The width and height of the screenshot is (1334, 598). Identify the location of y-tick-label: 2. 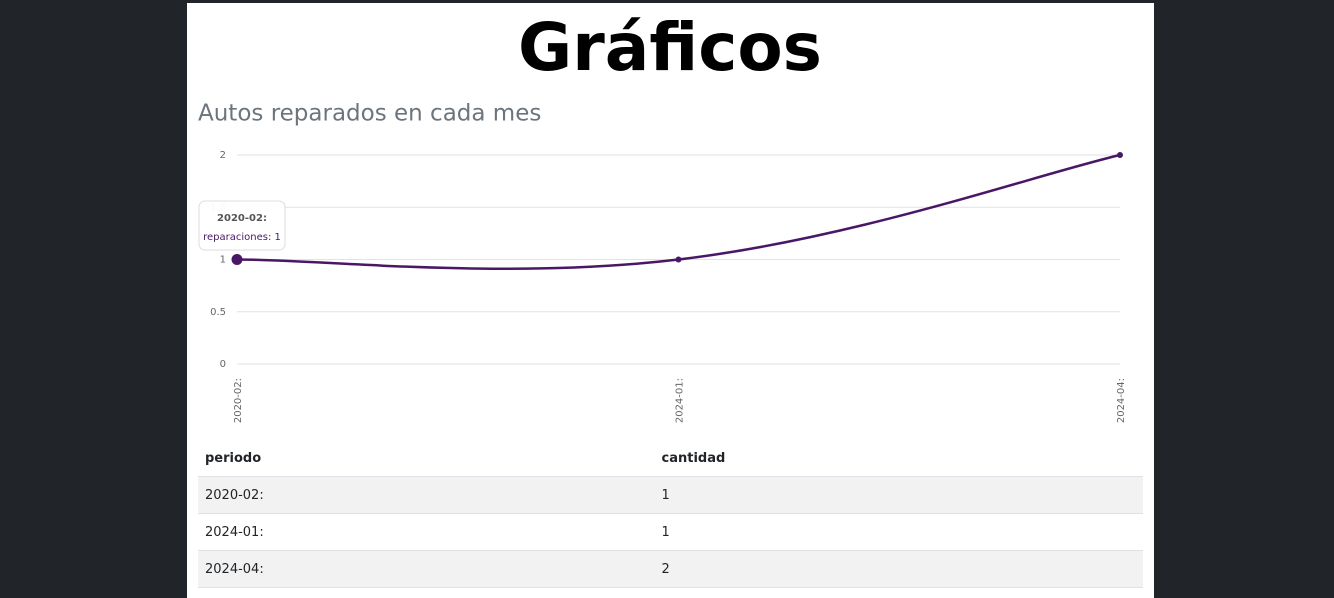
(223, 155).